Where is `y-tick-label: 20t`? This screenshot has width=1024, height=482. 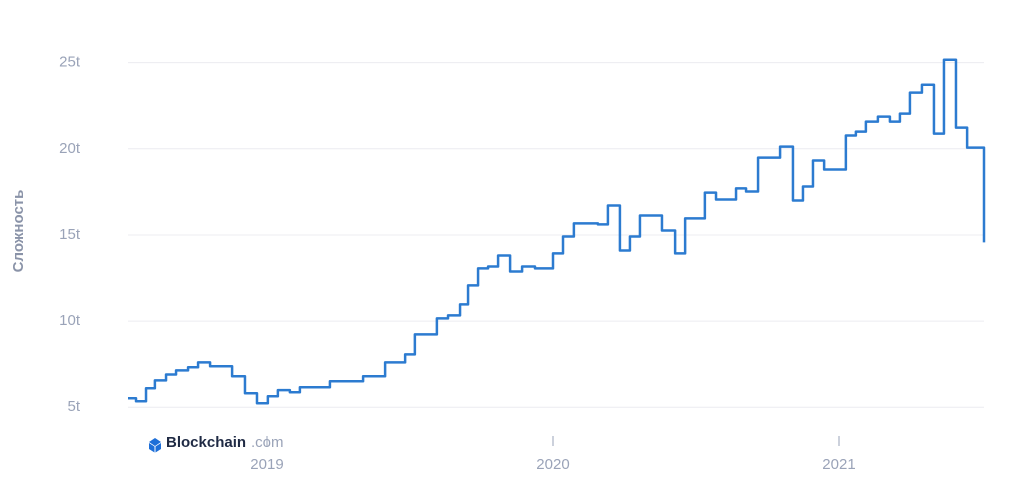 y-tick-label: 20t is located at coordinates (70, 148).